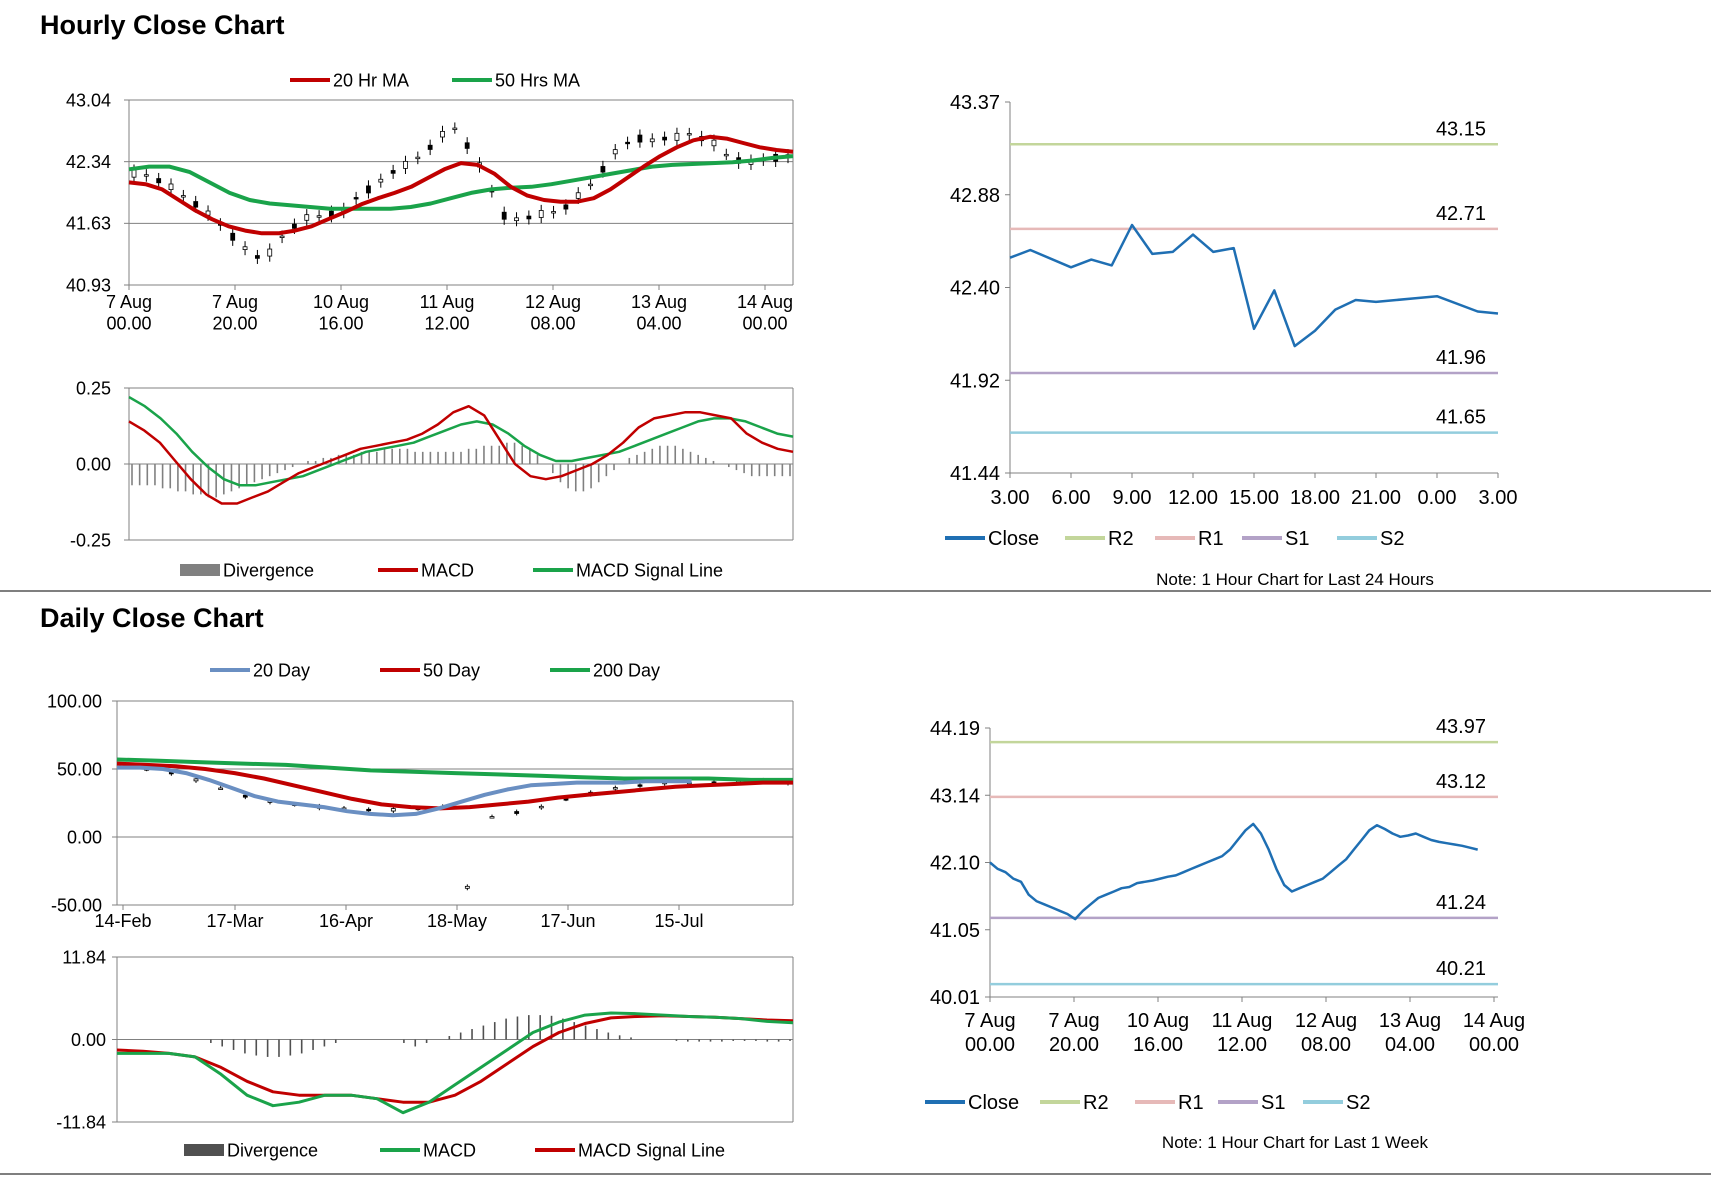  What do you see at coordinates (341, 302) in the screenshot?
I see `hourly-price-x-tick-label: 10 Aug` at bounding box center [341, 302].